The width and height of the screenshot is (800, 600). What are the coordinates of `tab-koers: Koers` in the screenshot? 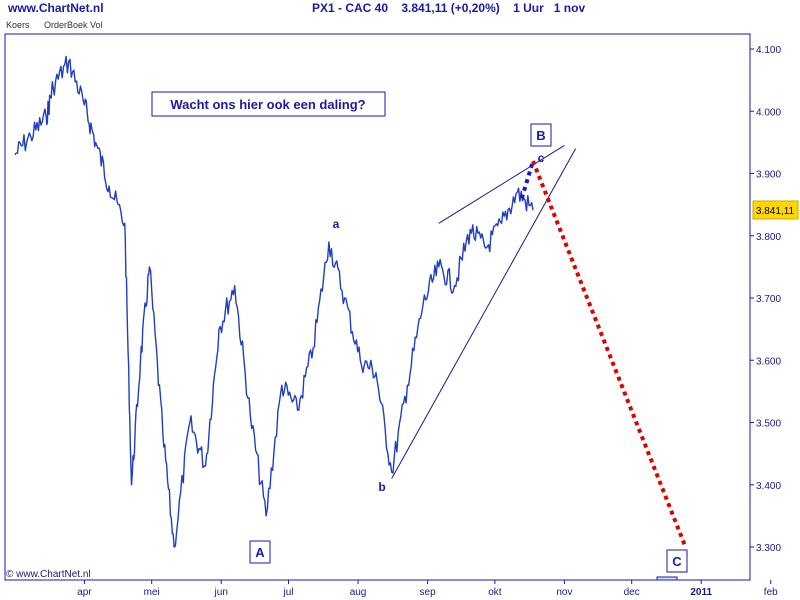 It's located at (18, 25).